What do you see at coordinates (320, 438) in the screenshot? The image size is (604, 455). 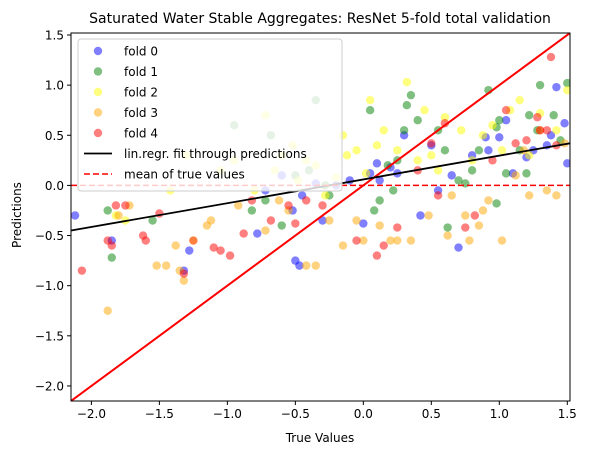 I see `x-axis-label: True Values` at bounding box center [320, 438].